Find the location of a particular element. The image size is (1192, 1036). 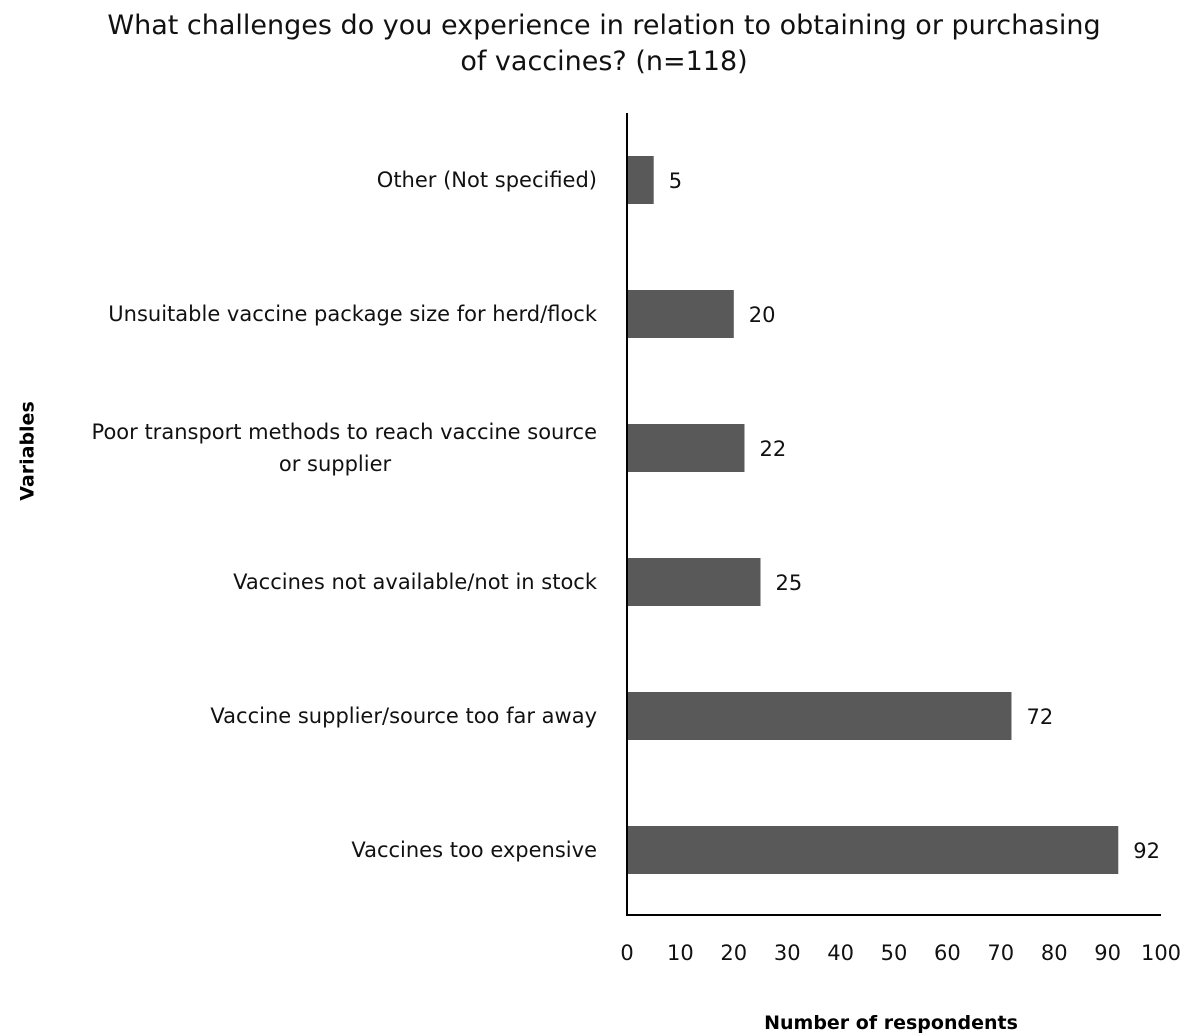

data-label-5: 72 is located at coordinates (1039, 717).